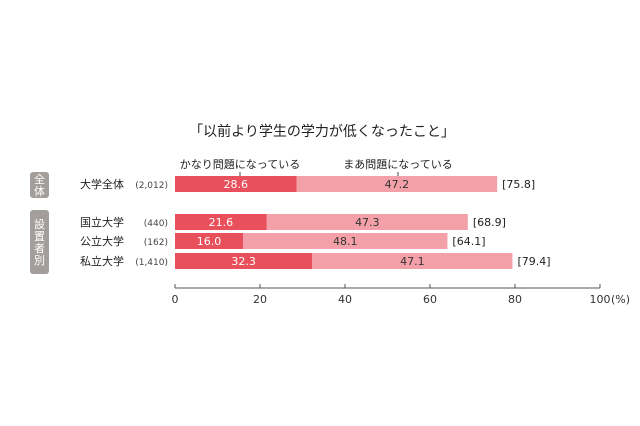  I want to click on bar-total-label: [68.9], so click(489, 222).